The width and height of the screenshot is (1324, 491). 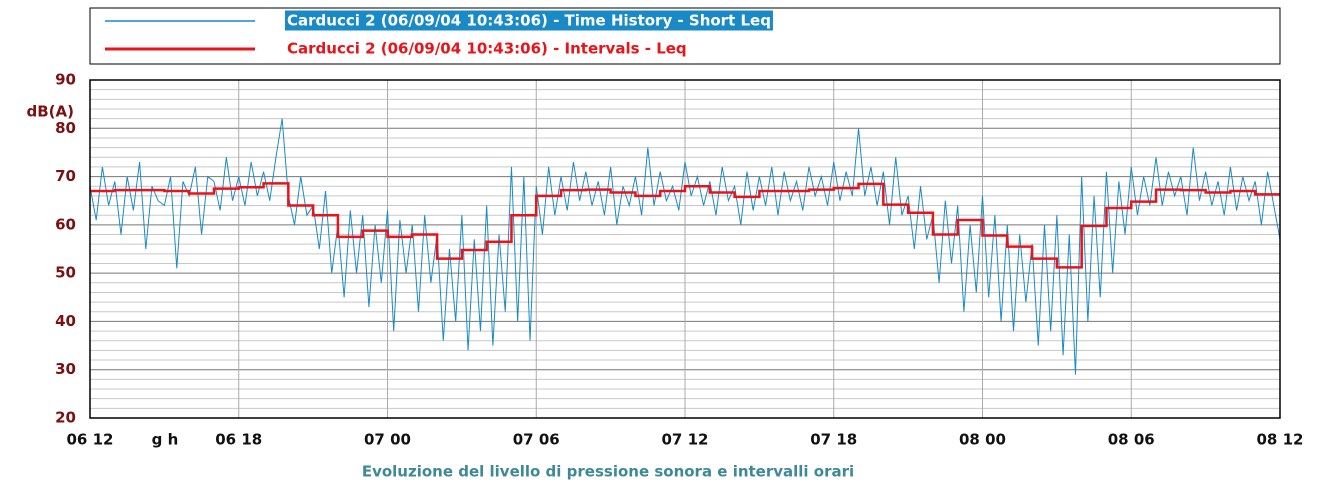 What do you see at coordinates (982, 440) in the screenshot?
I see `x-tick-label: 08 00` at bounding box center [982, 440].